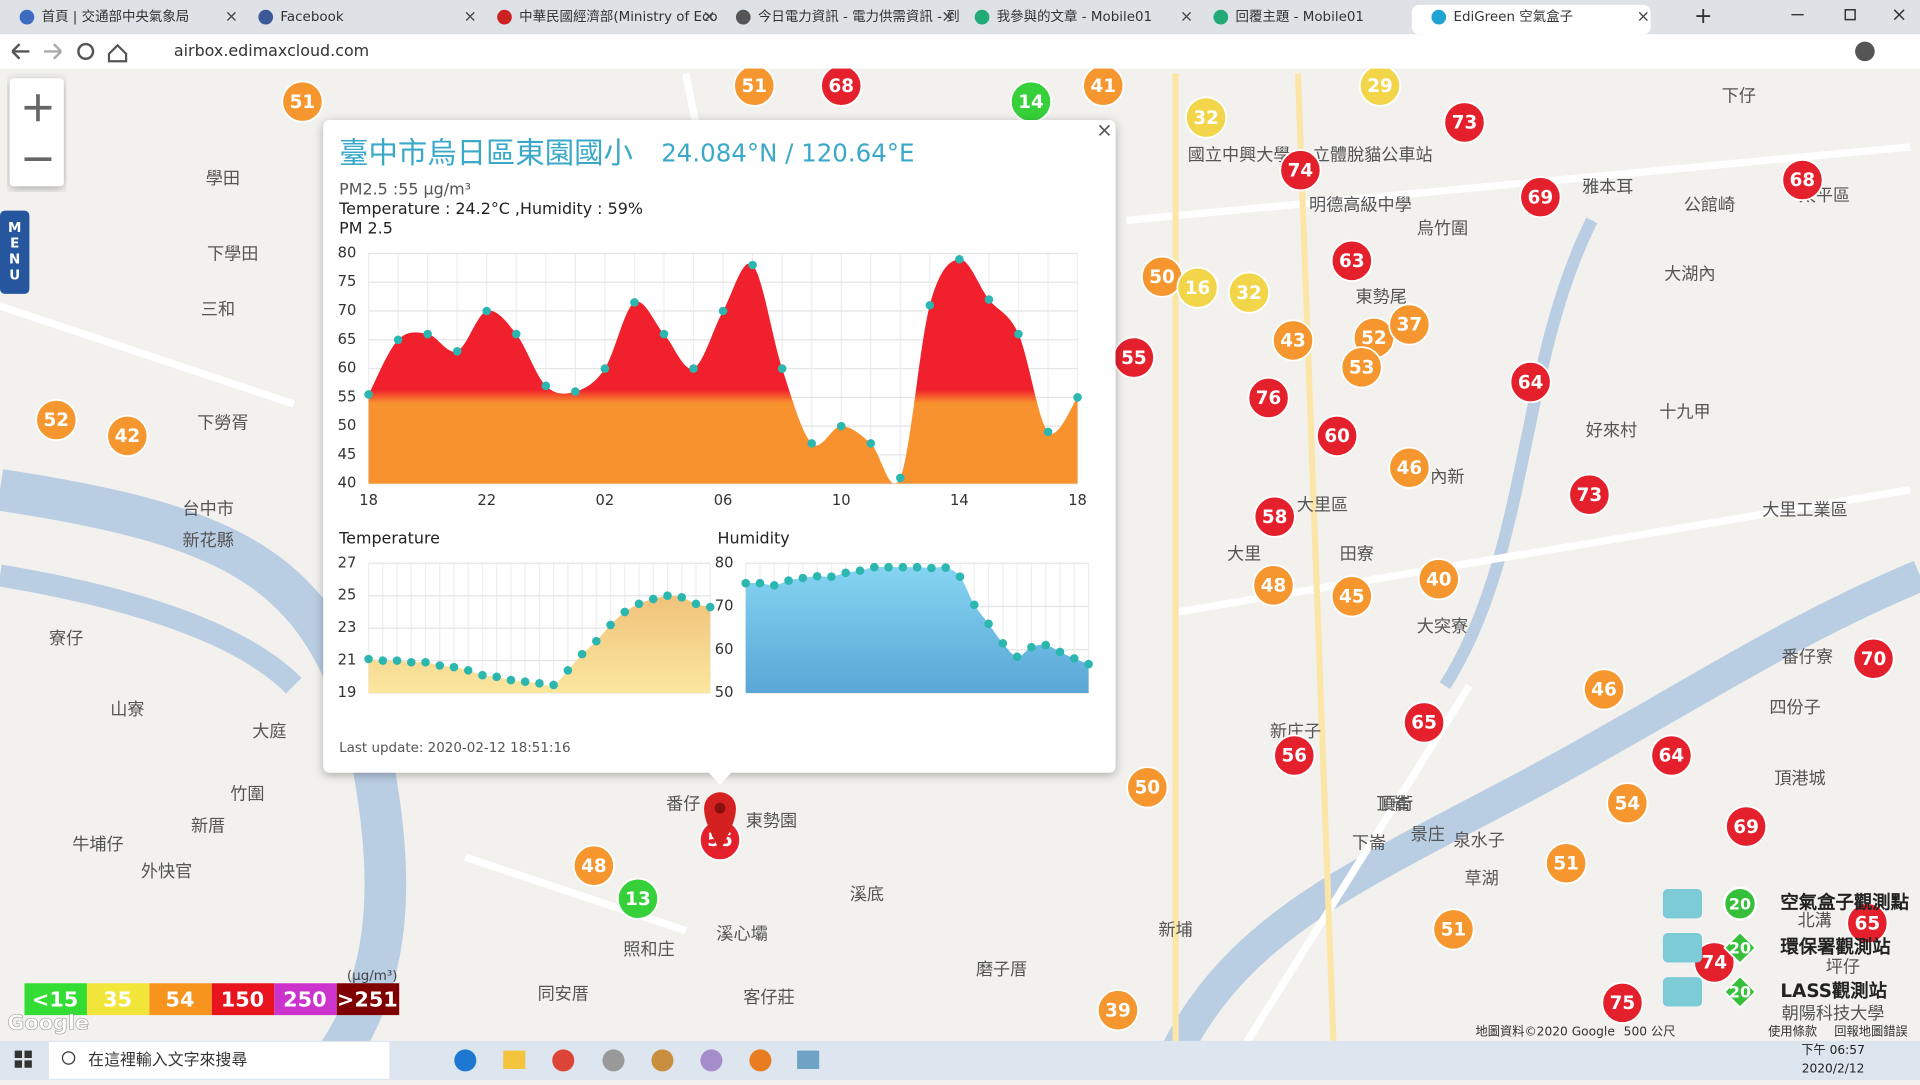 The width and height of the screenshot is (1920, 1085). What do you see at coordinates (1865, 51) in the screenshot?
I see `profile` at bounding box center [1865, 51].